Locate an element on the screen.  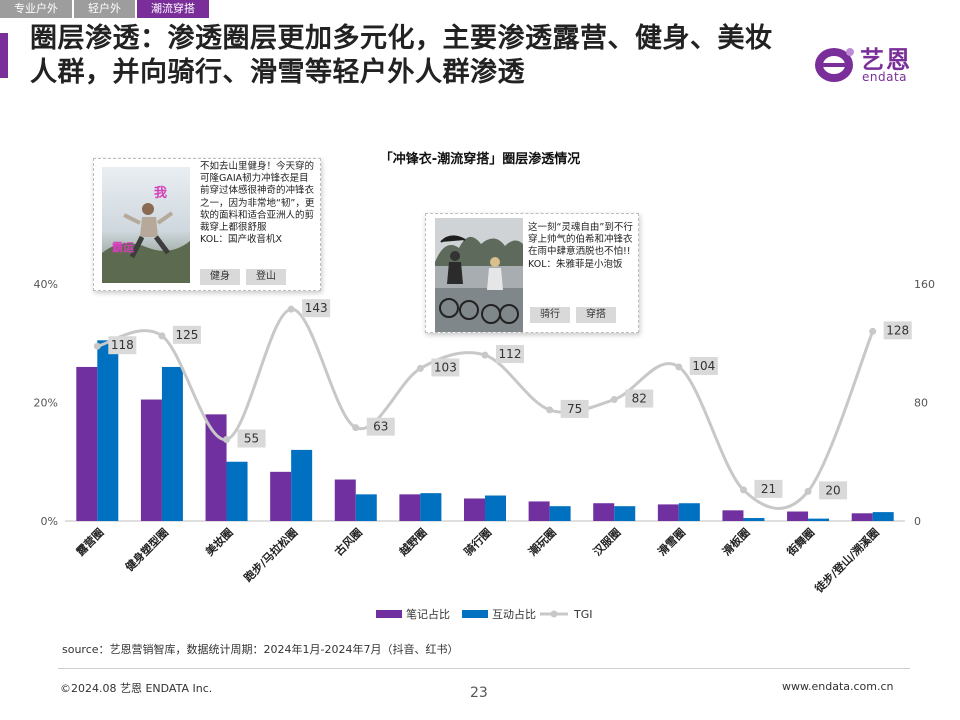
kol-tags-2: 骑行 穿搭 is located at coordinates (576, 315).